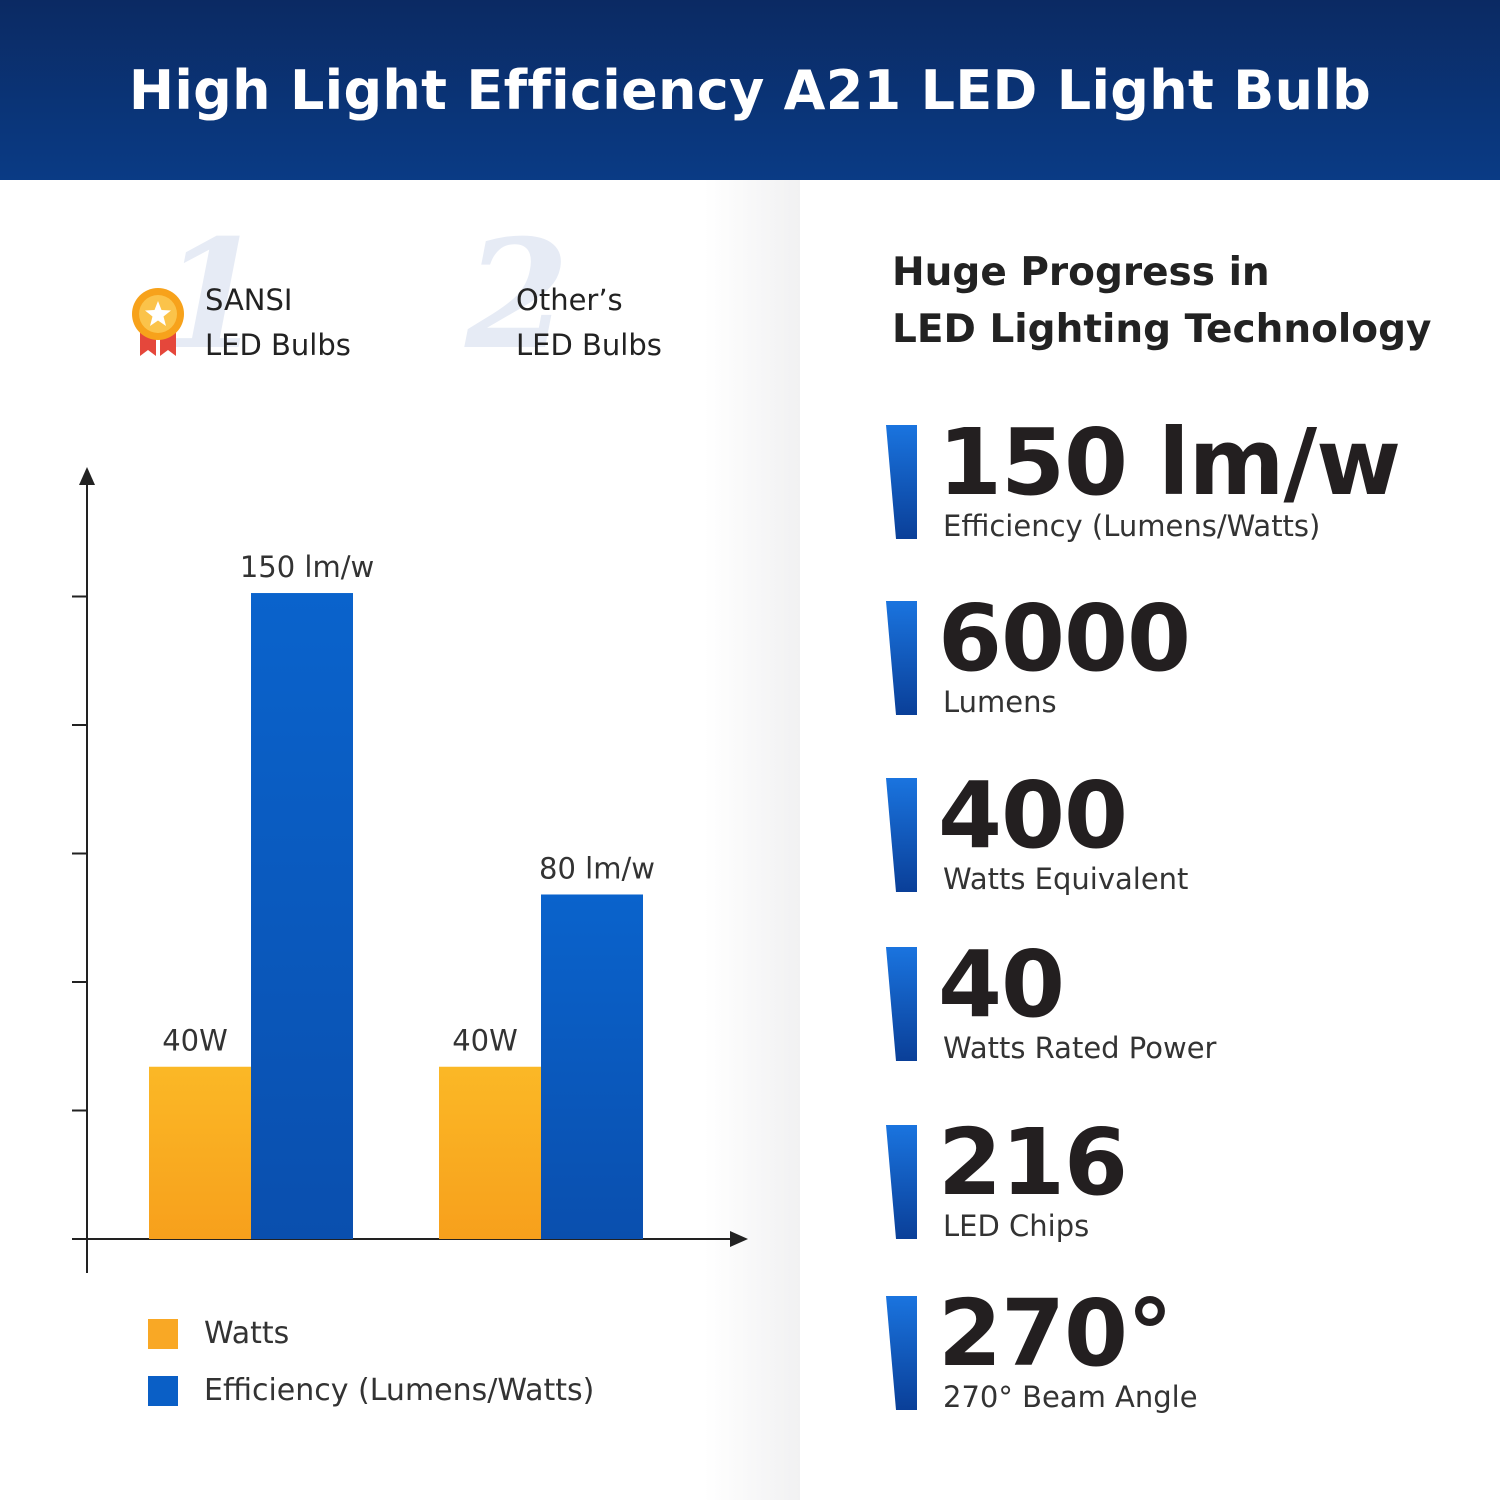 This screenshot has width=1500, height=1500. Describe the element at coordinates (399, 1390) in the screenshot. I see `legend-label-efficiency: Efficiency (Lumens/Watts)` at that location.